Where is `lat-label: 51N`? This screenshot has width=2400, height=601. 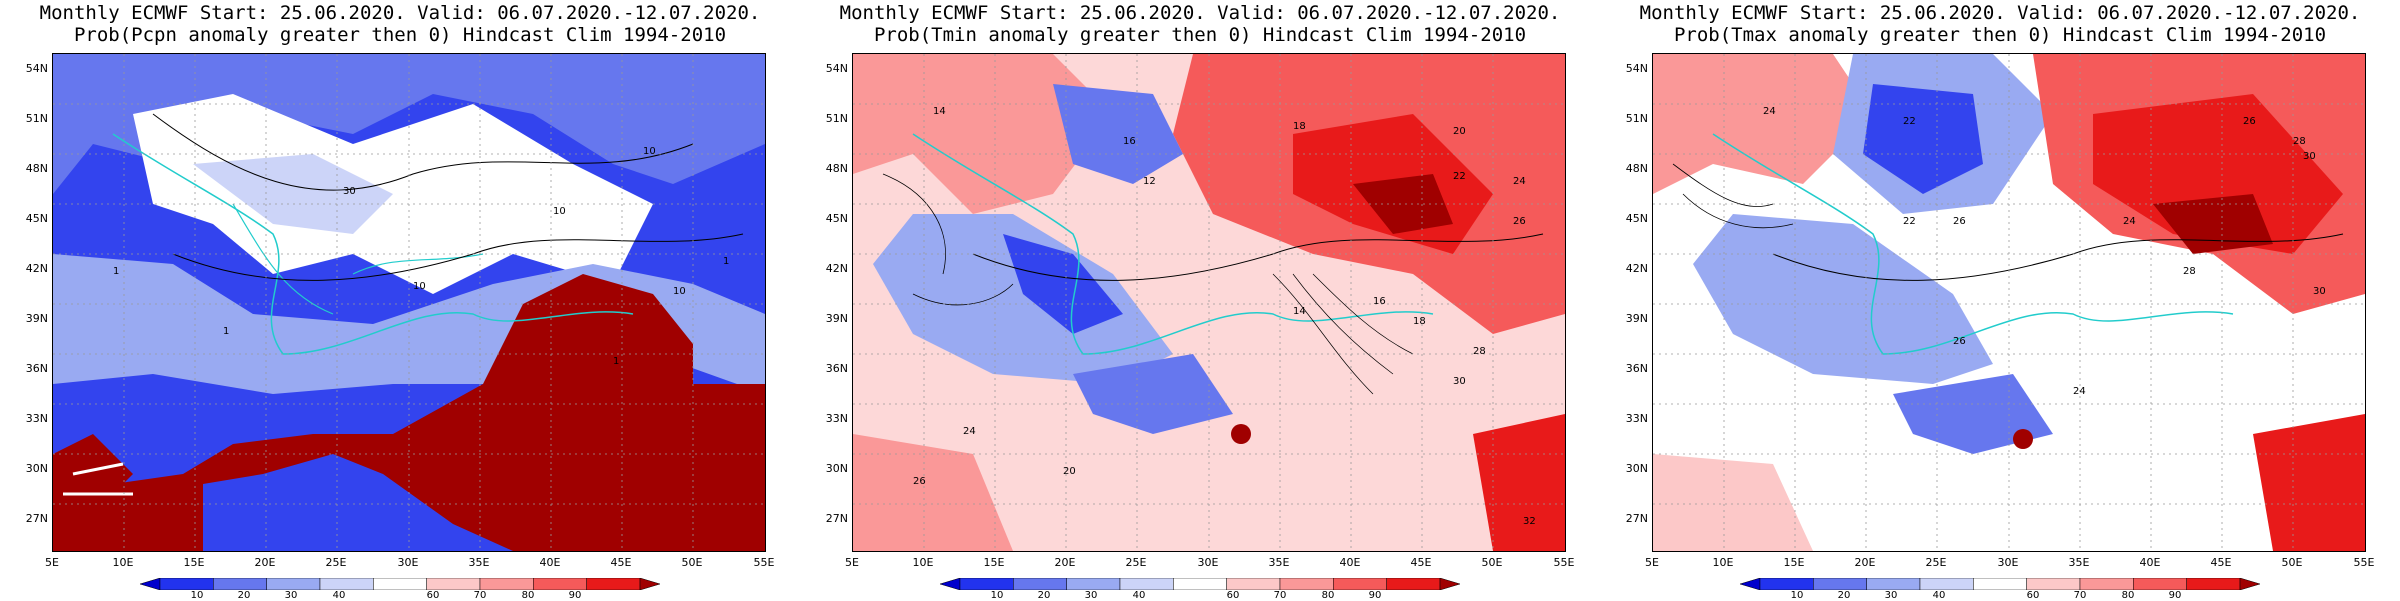
lat-label: 51N is located at coordinates (36, 118).